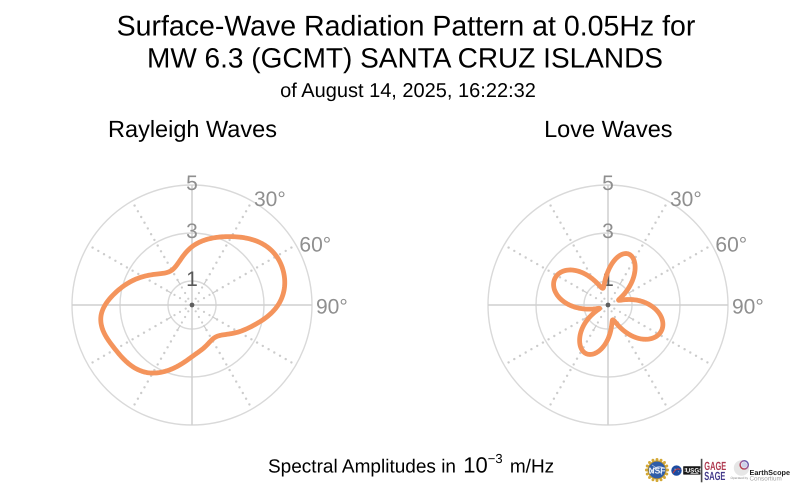 The image size is (800, 496). I want to click on svg-text: of August 14, 2025, 16:22:32, so click(408, 91).